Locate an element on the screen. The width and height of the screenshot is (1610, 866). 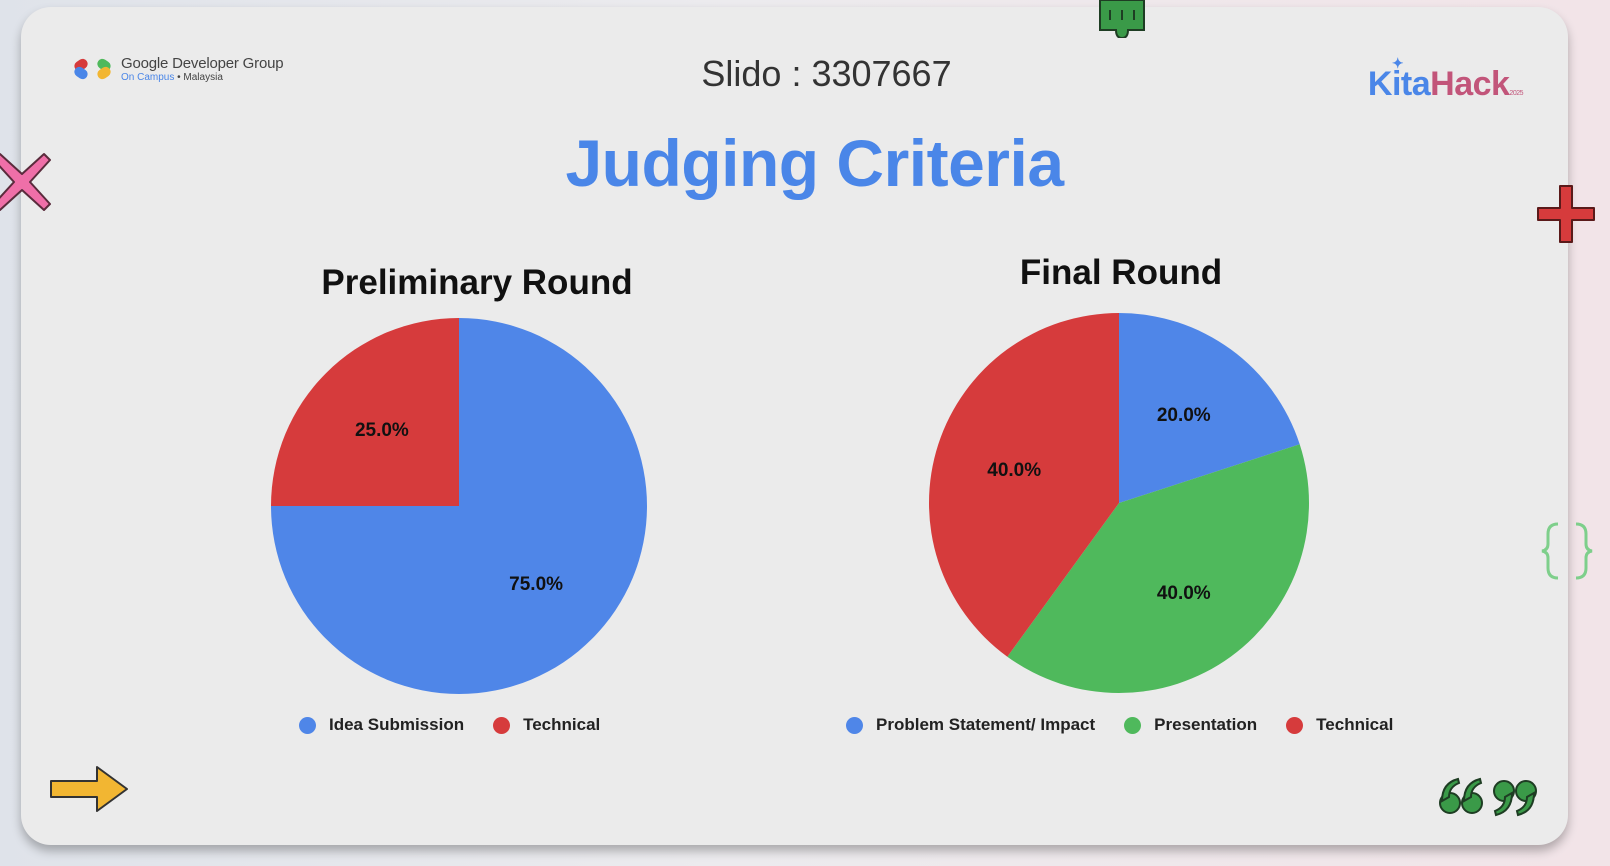
legend-preliminary: Idea Submission Technical is located at coordinates (449, 725).